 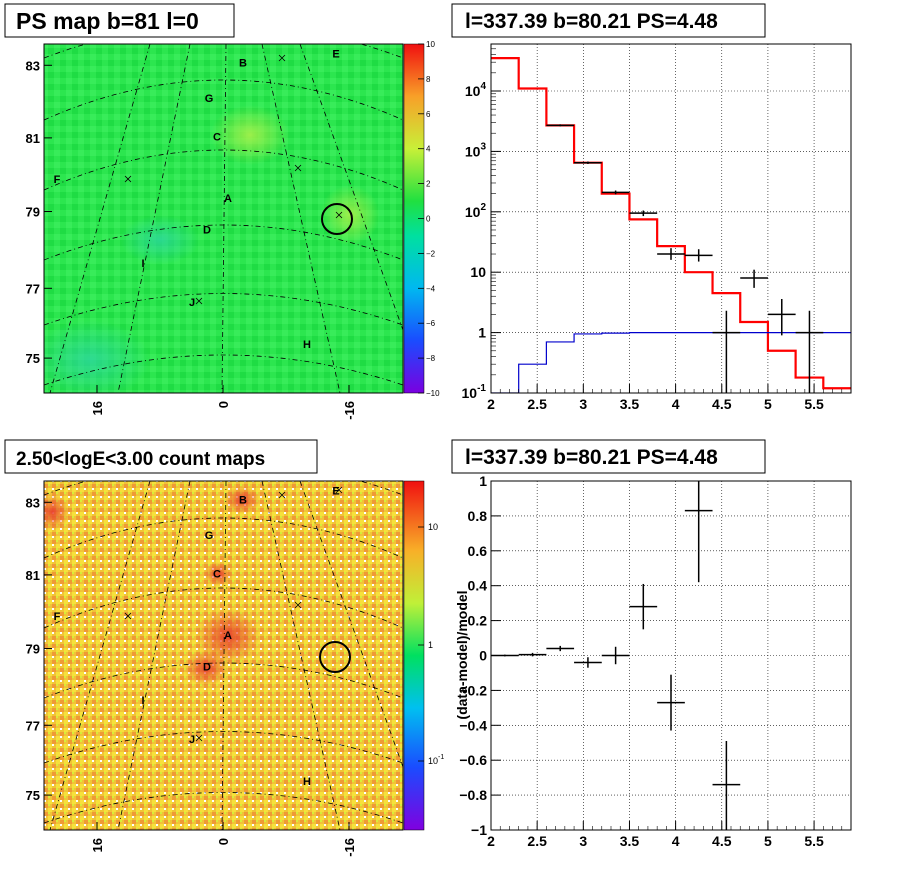 I want to click on ps-map-colorbar-ticks: 10 8 6 4 2 0 −2 −4 −6 −8 −10, so click(x=429, y=219).